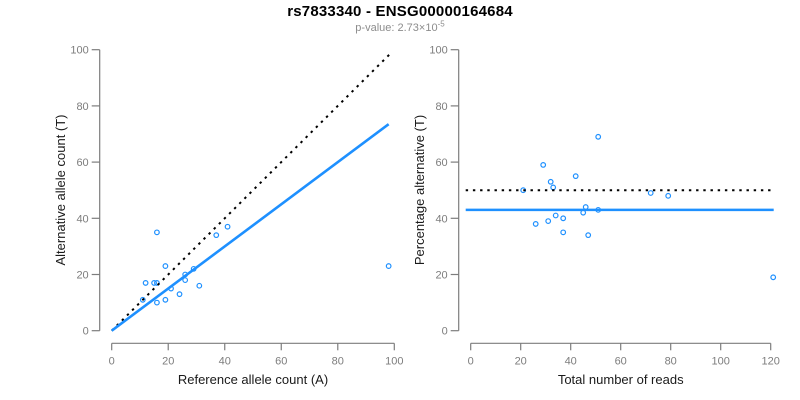  I want to click on x-axis-title: Total number of reads, so click(621, 379).